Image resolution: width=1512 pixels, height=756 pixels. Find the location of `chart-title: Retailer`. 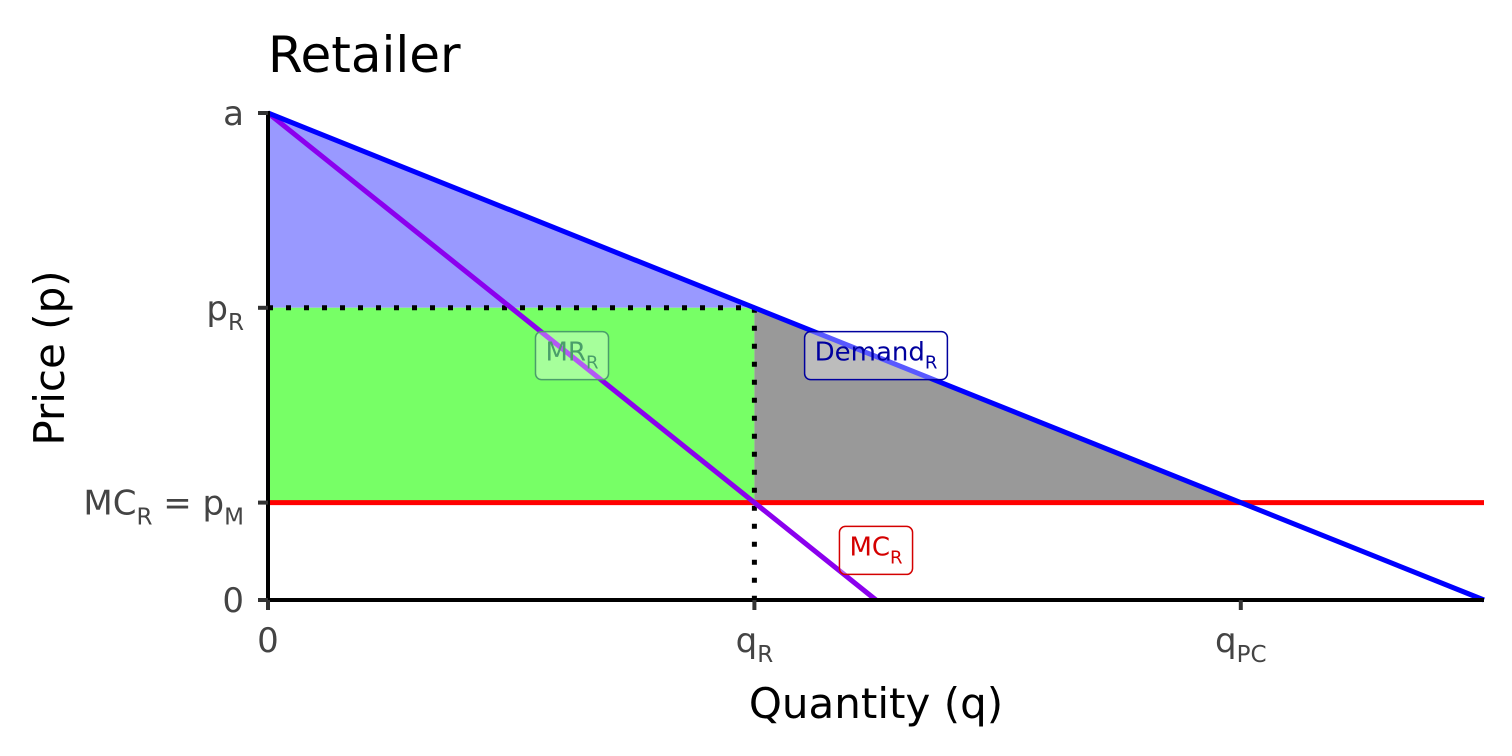

chart-title: Retailer is located at coordinates (364, 55).